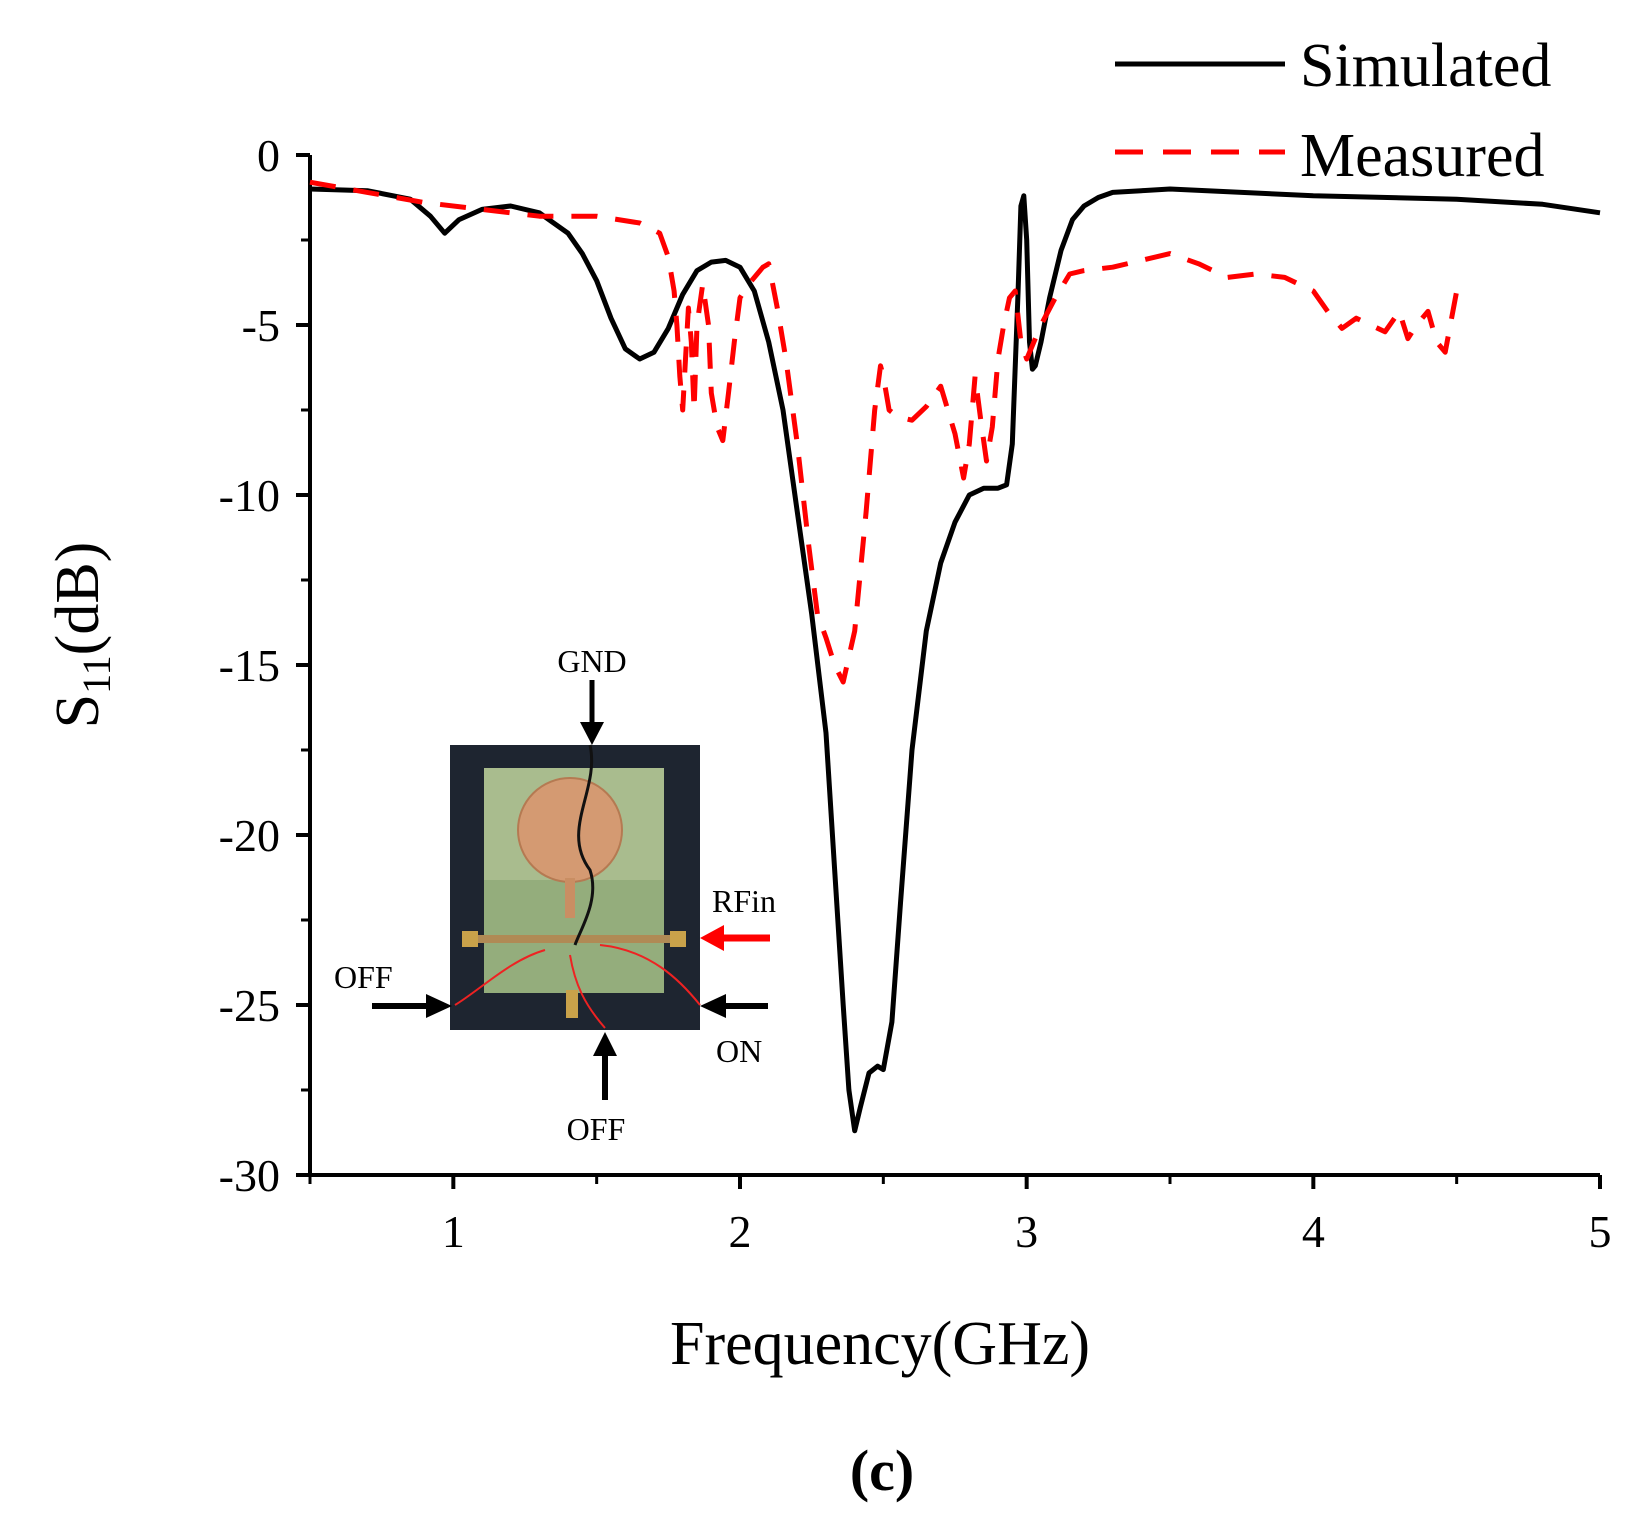  I want to click on y-tick-label: -30, so click(249, 1175).